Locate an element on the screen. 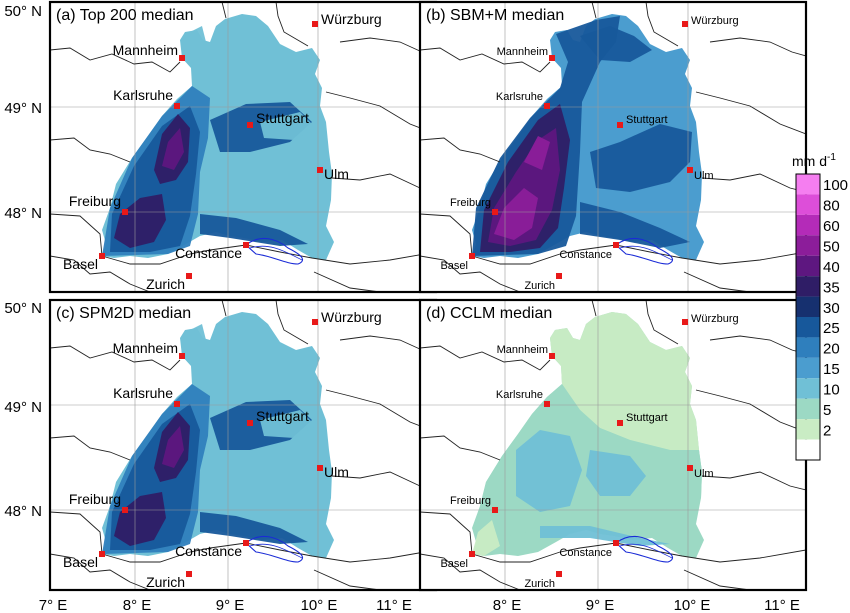 The width and height of the screenshot is (850, 613). lat-label-48-top: 48° N is located at coordinates (23, 213).